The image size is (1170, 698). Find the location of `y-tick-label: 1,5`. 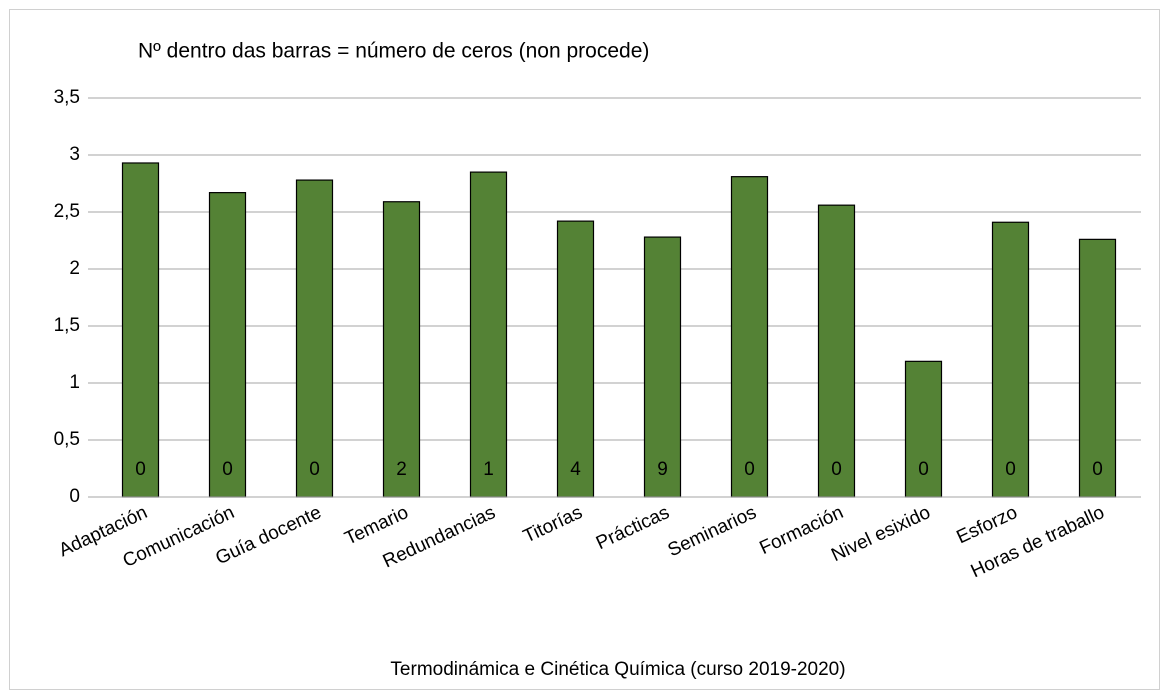

y-tick-label: 1,5 is located at coordinates (67, 325).